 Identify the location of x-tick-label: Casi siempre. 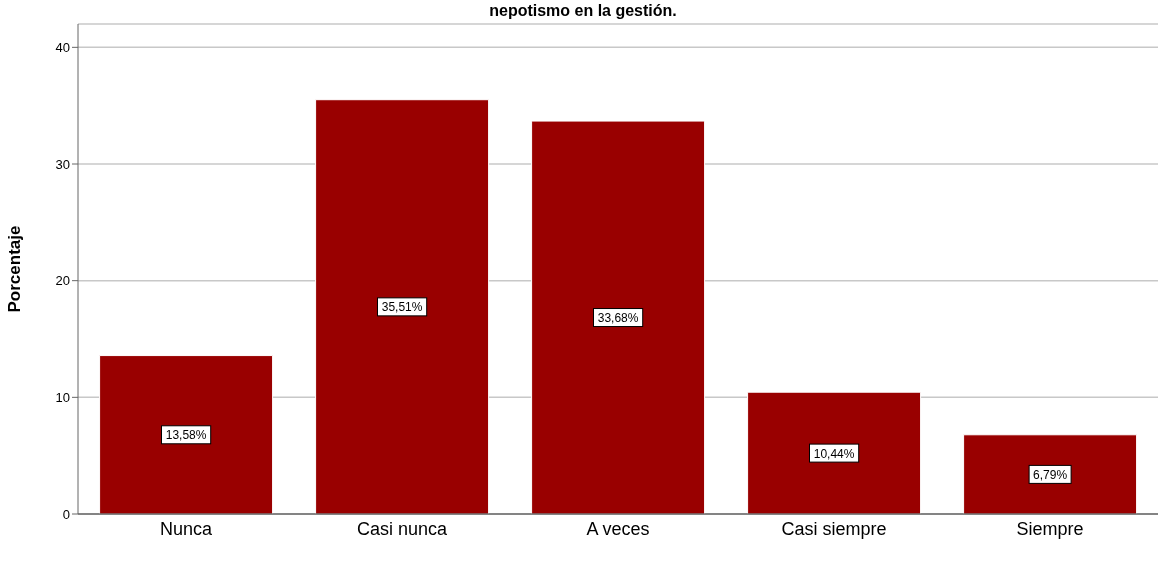
(834, 528).